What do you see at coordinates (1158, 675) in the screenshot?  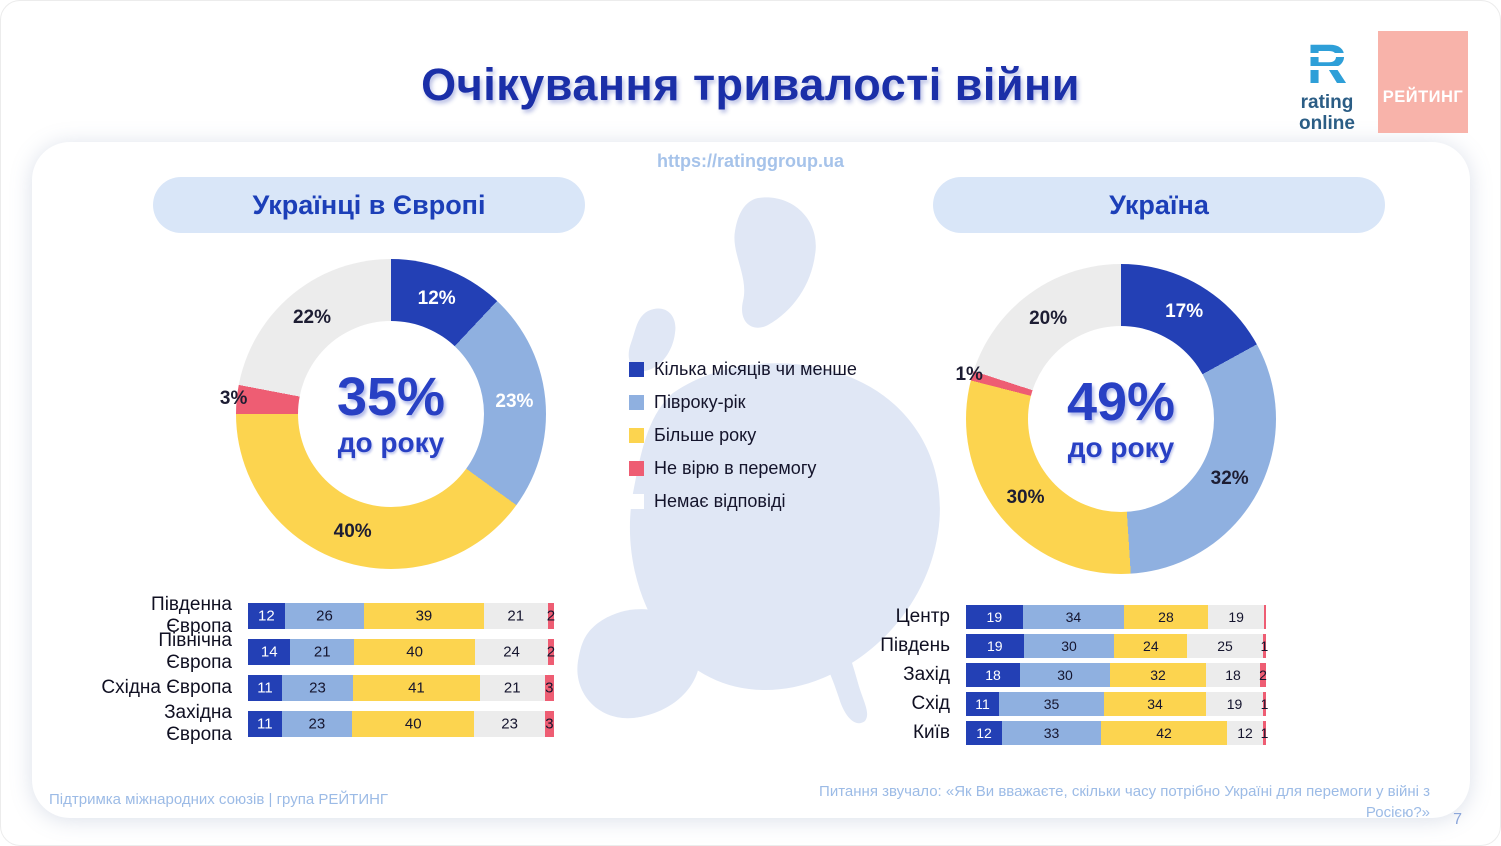 I see `bar-segment: 32` at bounding box center [1158, 675].